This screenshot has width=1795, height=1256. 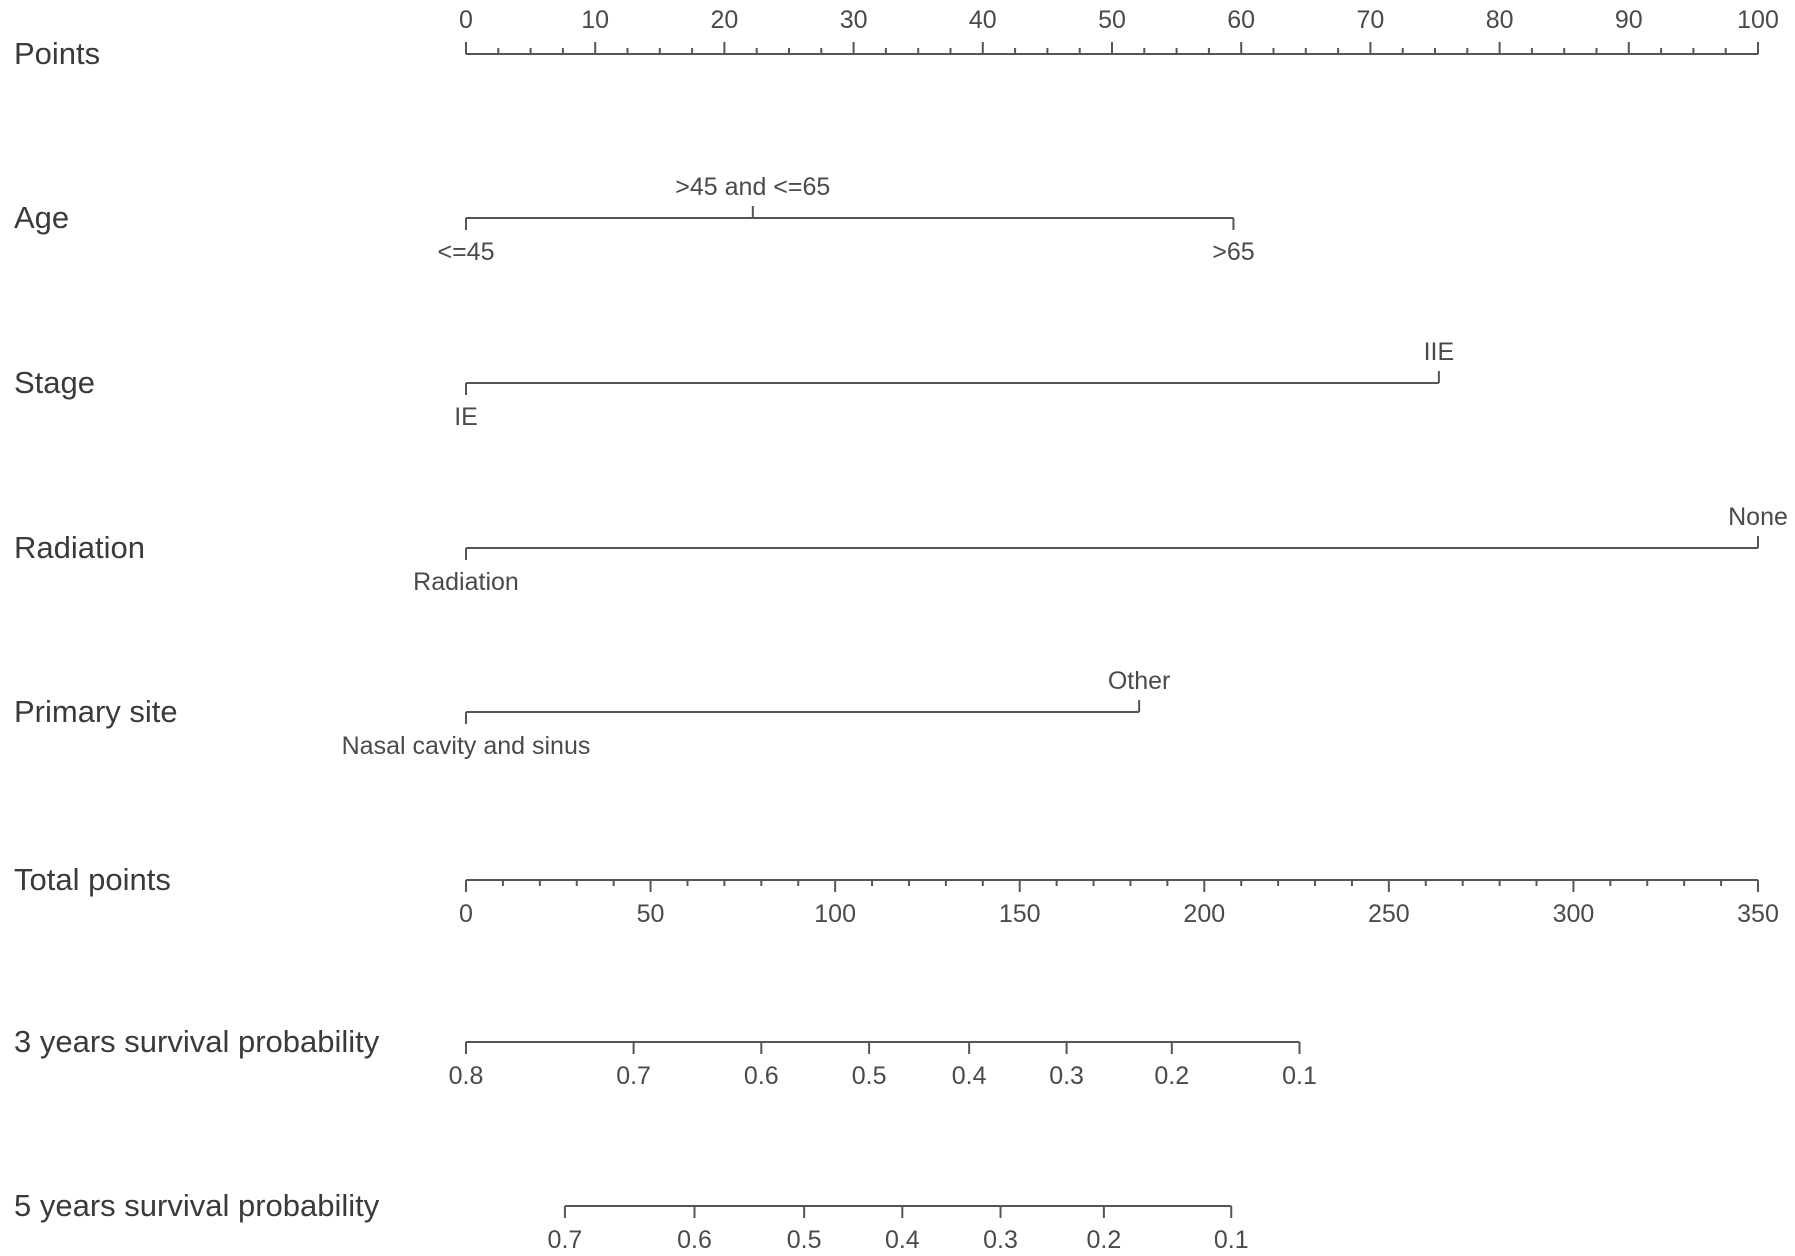 I want to click on tick-label-80: 80, so click(x=1500, y=20).